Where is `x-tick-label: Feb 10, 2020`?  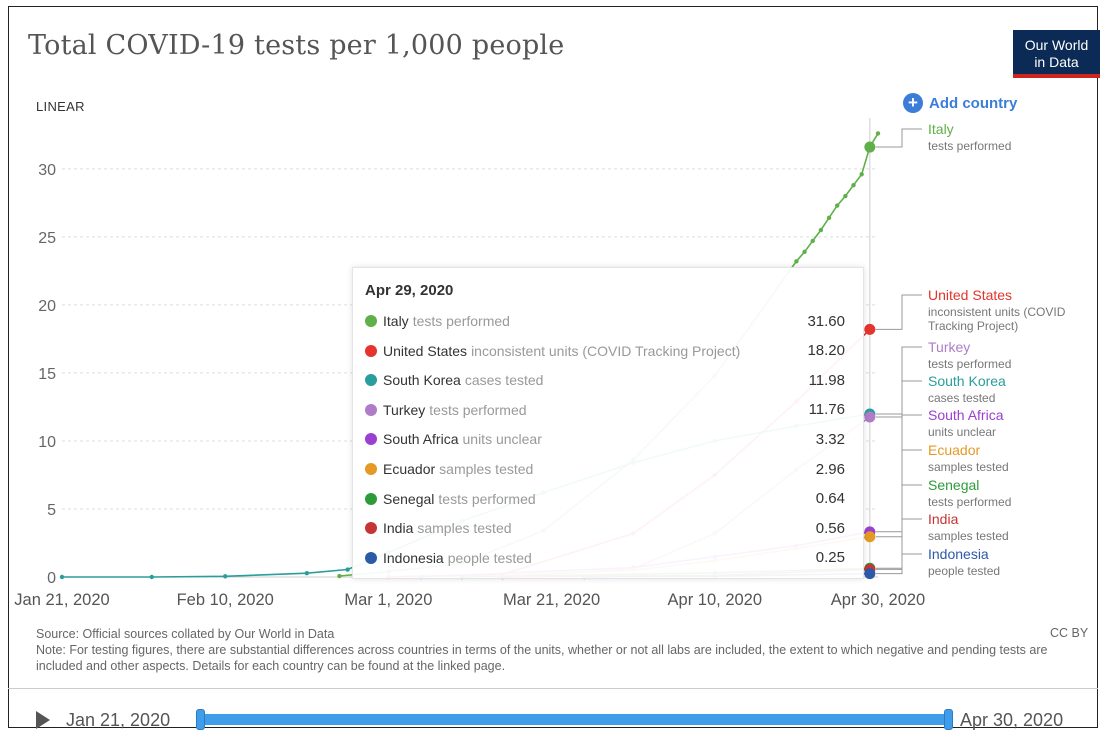 x-tick-label: Feb 10, 2020 is located at coordinates (225, 600).